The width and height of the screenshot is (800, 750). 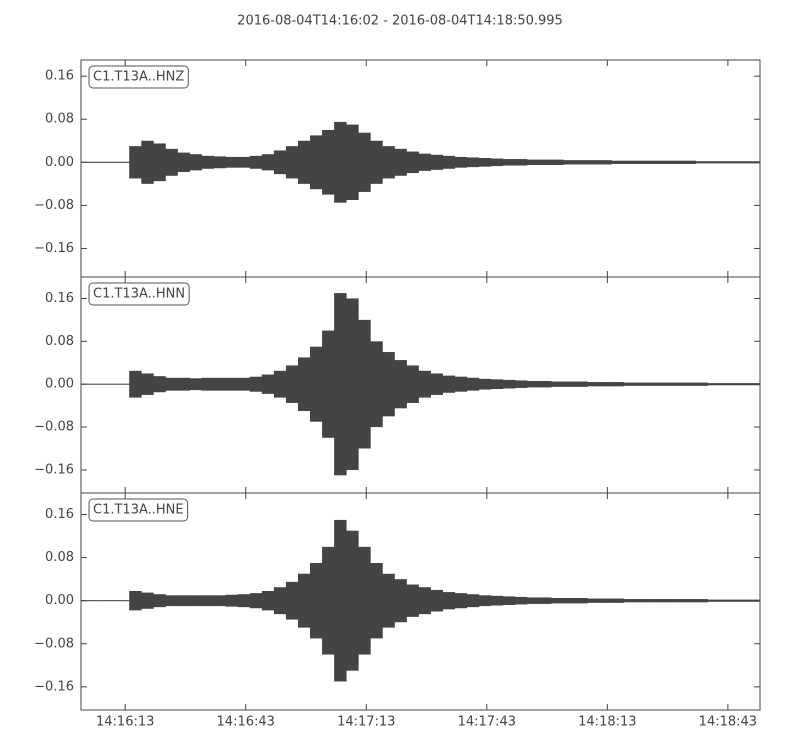 What do you see at coordinates (246, 722) in the screenshot?
I see `x-tick-label: 14:16:43` at bounding box center [246, 722].